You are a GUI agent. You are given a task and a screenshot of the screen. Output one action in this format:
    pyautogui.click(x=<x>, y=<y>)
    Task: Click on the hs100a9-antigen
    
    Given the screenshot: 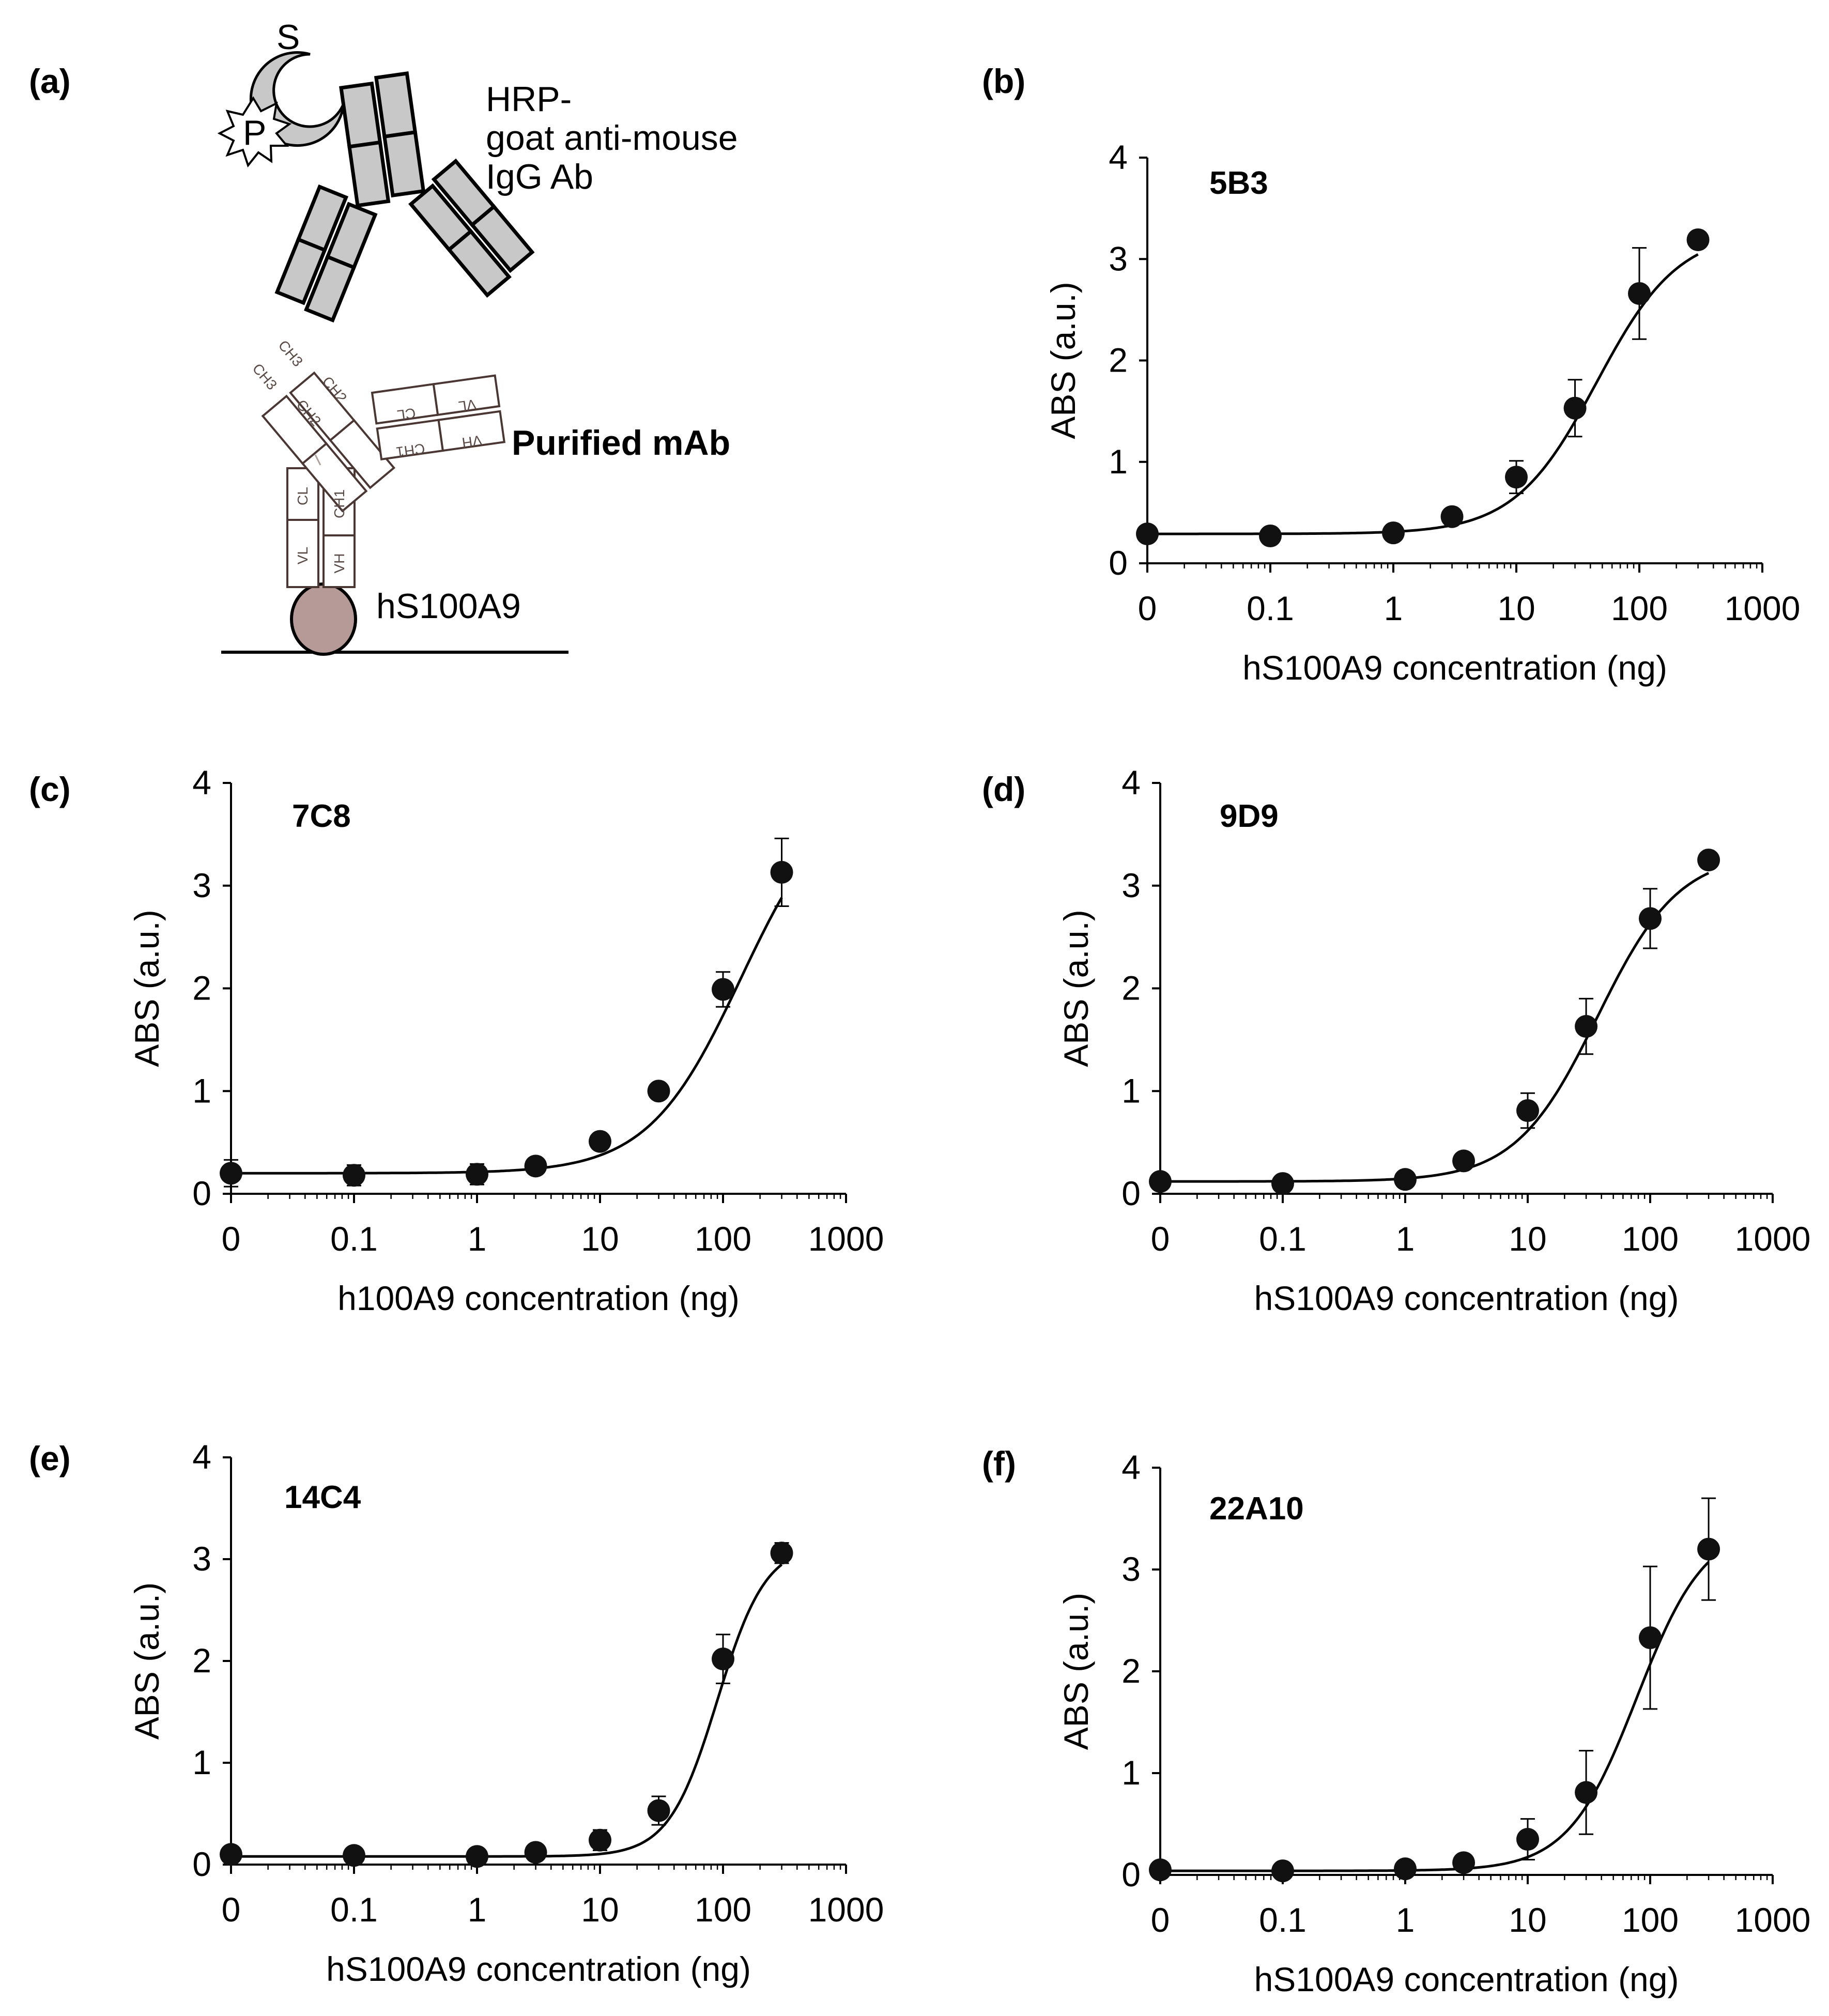 What is the action you would take?
    pyautogui.click(x=323, y=619)
    